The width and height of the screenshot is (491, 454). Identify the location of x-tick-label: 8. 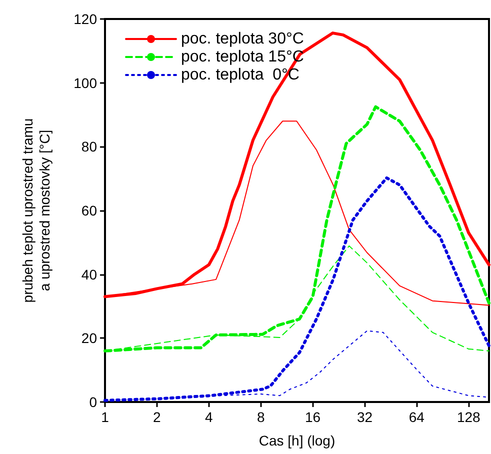
(260, 417).